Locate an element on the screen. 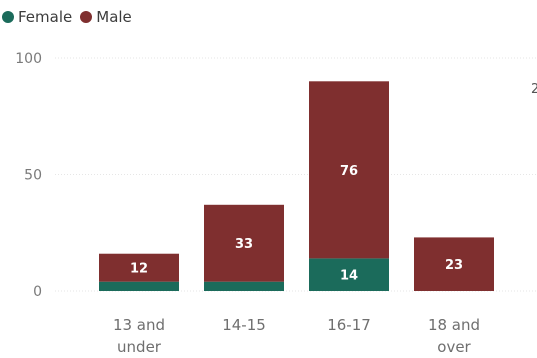 The width and height of the screenshot is (537, 358). legend-male-label: Male is located at coordinates (114, 17).